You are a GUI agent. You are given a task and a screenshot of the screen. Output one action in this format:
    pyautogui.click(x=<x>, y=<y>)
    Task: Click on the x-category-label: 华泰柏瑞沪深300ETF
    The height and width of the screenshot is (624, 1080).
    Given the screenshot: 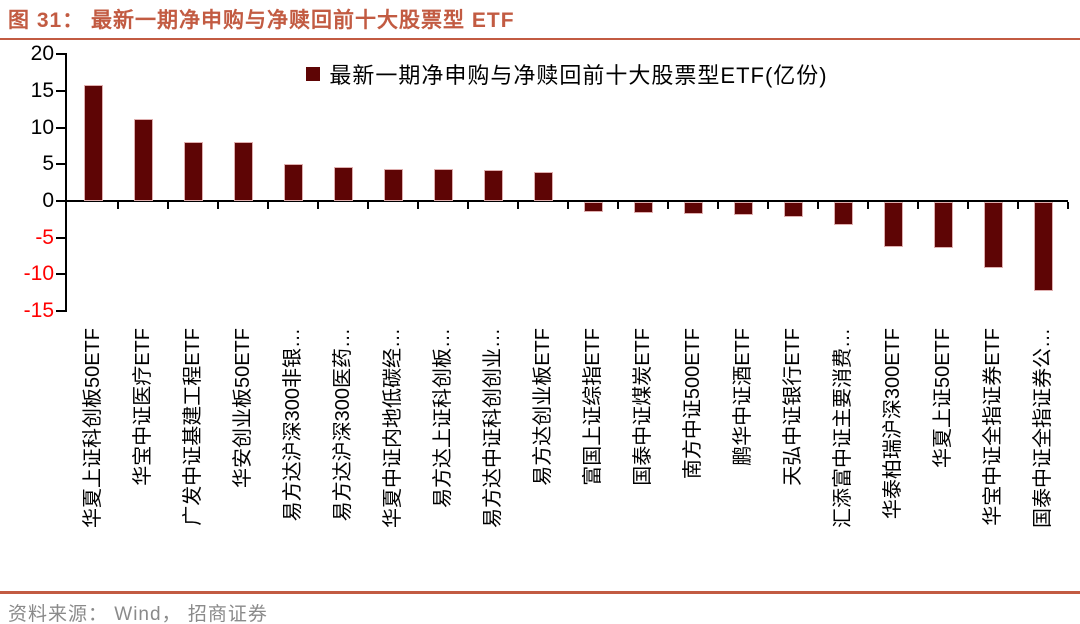 What is the action you would take?
    pyautogui.click(x=892, y=424)
    